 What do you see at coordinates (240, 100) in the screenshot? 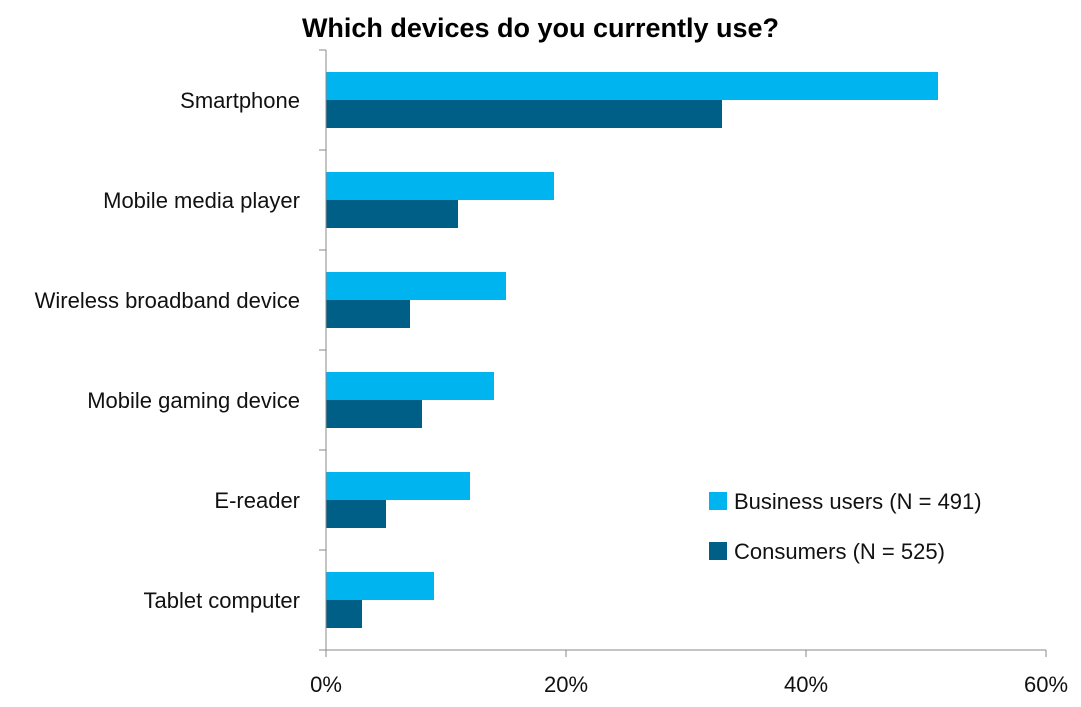
I see `category-label: Smartphone` at bounding box center [240, 100].